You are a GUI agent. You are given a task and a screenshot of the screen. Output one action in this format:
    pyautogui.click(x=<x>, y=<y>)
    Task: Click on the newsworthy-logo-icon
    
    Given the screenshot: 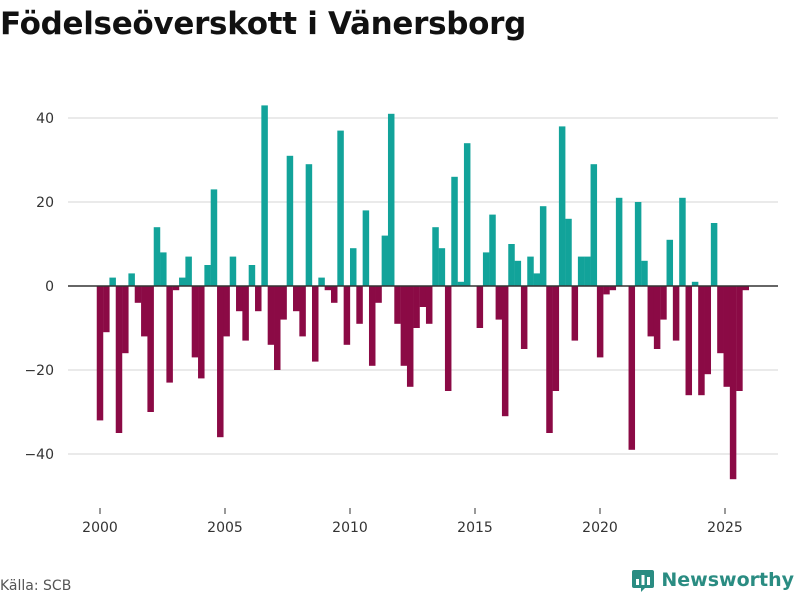 What is the action you would take?
    pyautogui.click(x=643, y=581)
    